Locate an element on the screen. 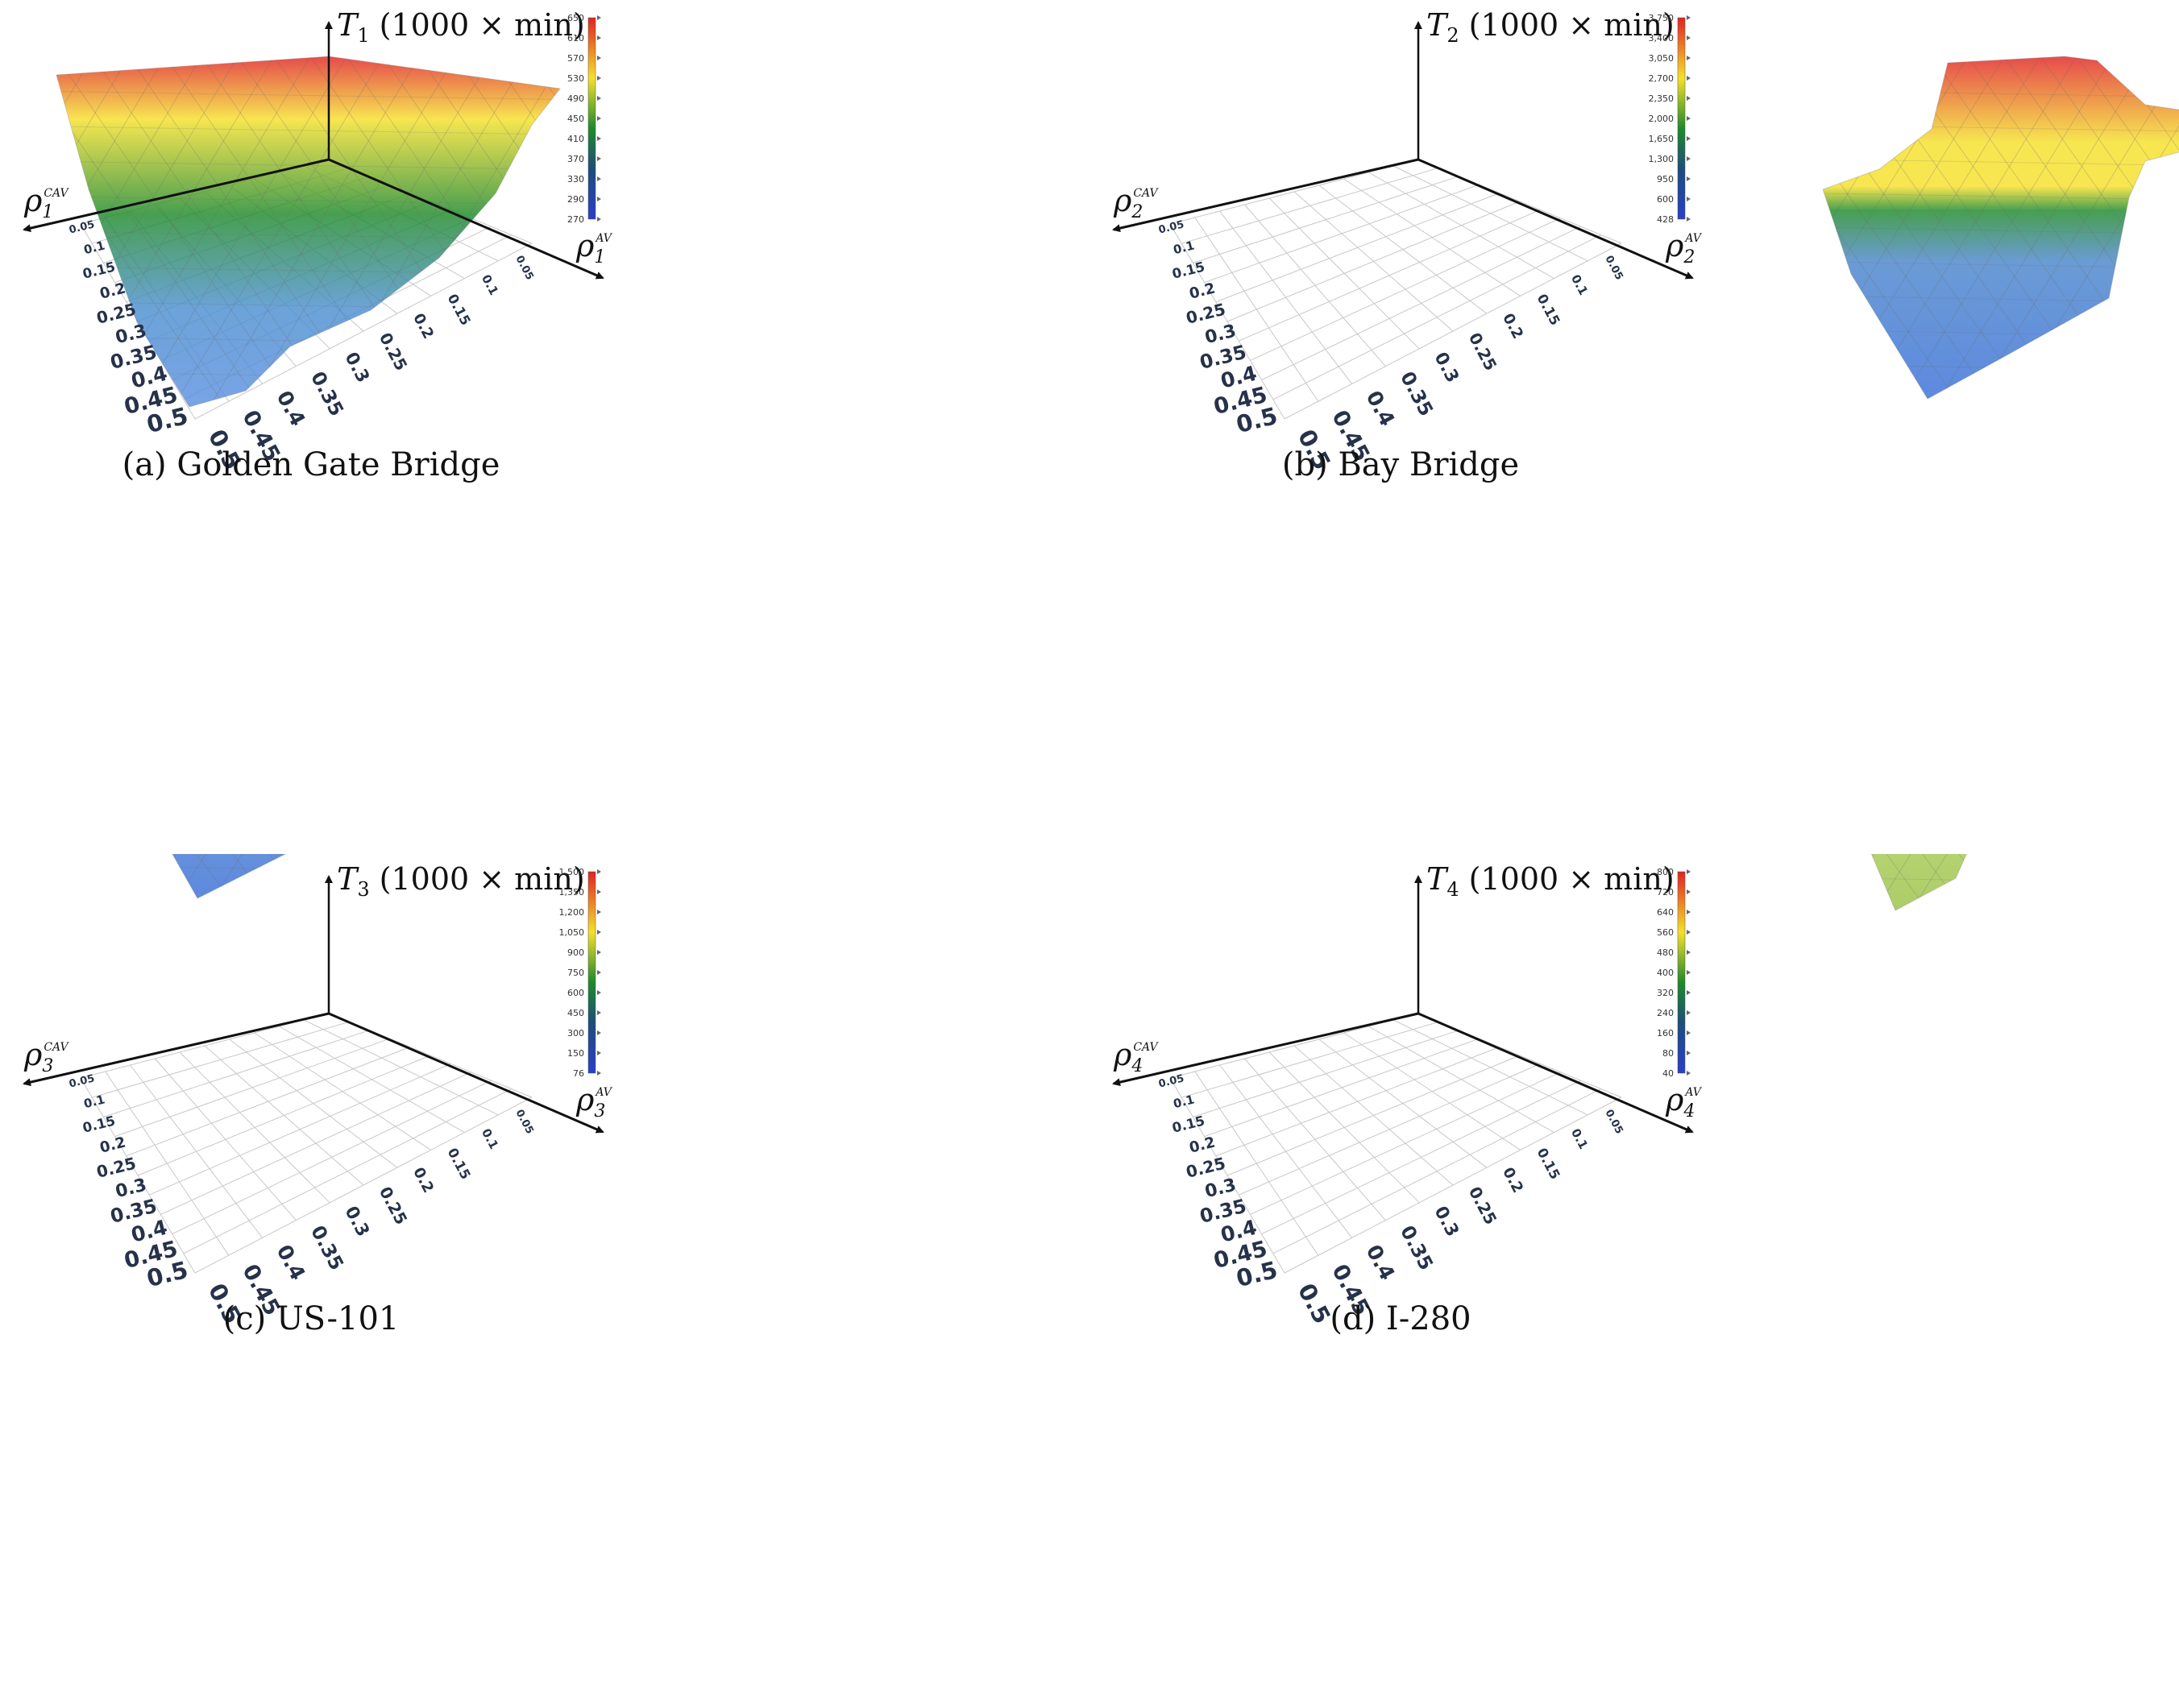 This screenshot has height=1708, width=2179. colorbar-tick-label: 3,400 is located at coordinates (1662, 39).